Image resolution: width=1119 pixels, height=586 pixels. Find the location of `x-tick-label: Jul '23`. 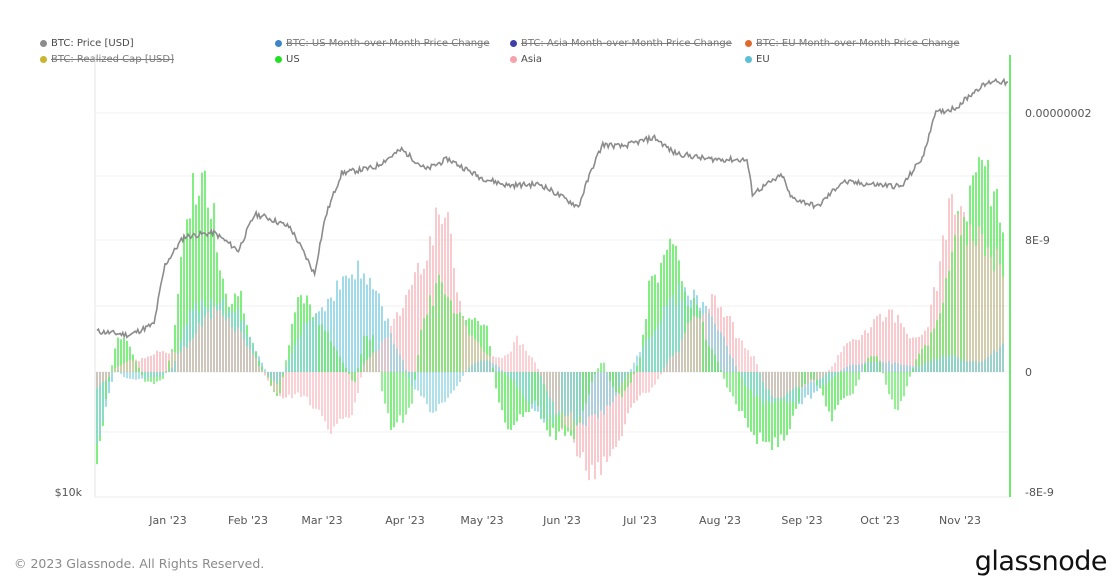

x-tick-label: Jul '23 is located at coordinates (639, 520).